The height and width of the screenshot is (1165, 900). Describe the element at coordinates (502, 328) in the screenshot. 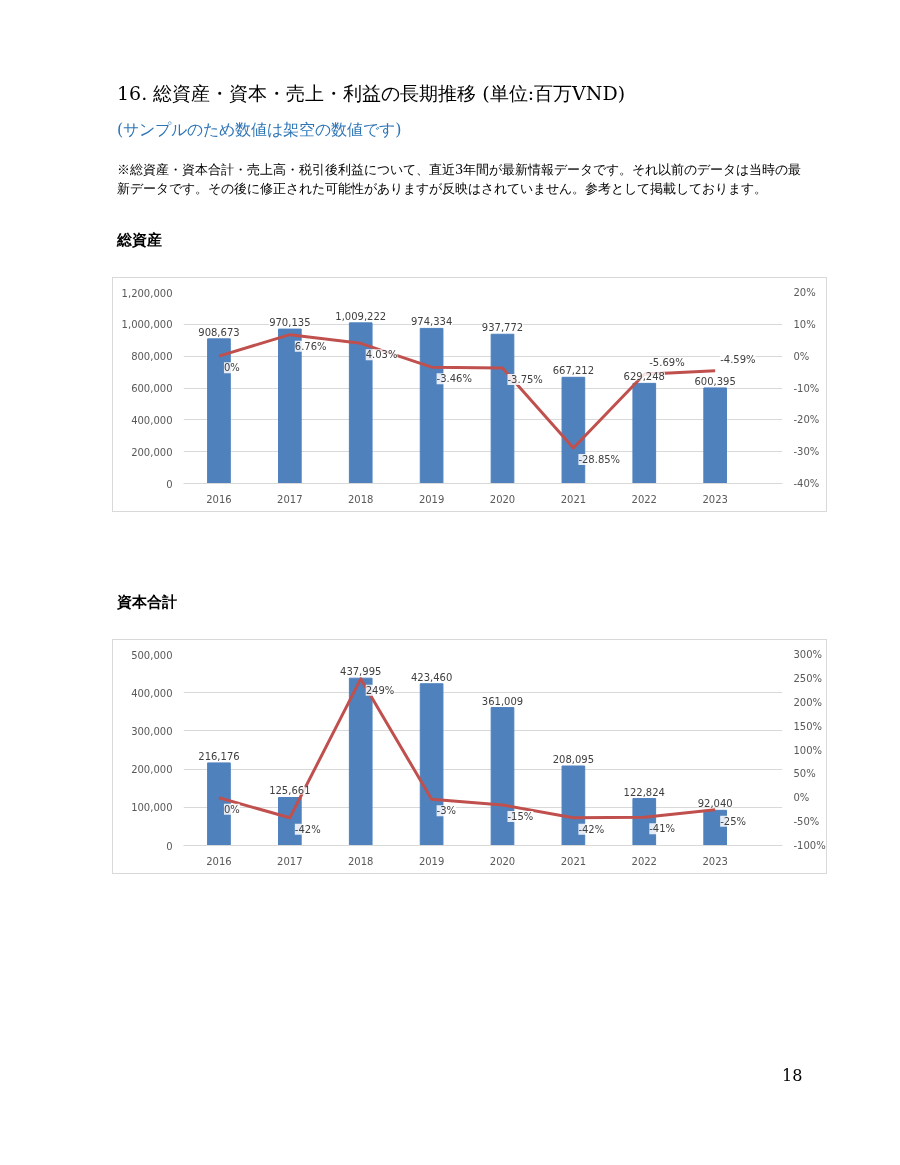

I see `data-label: 937,772` at that location.